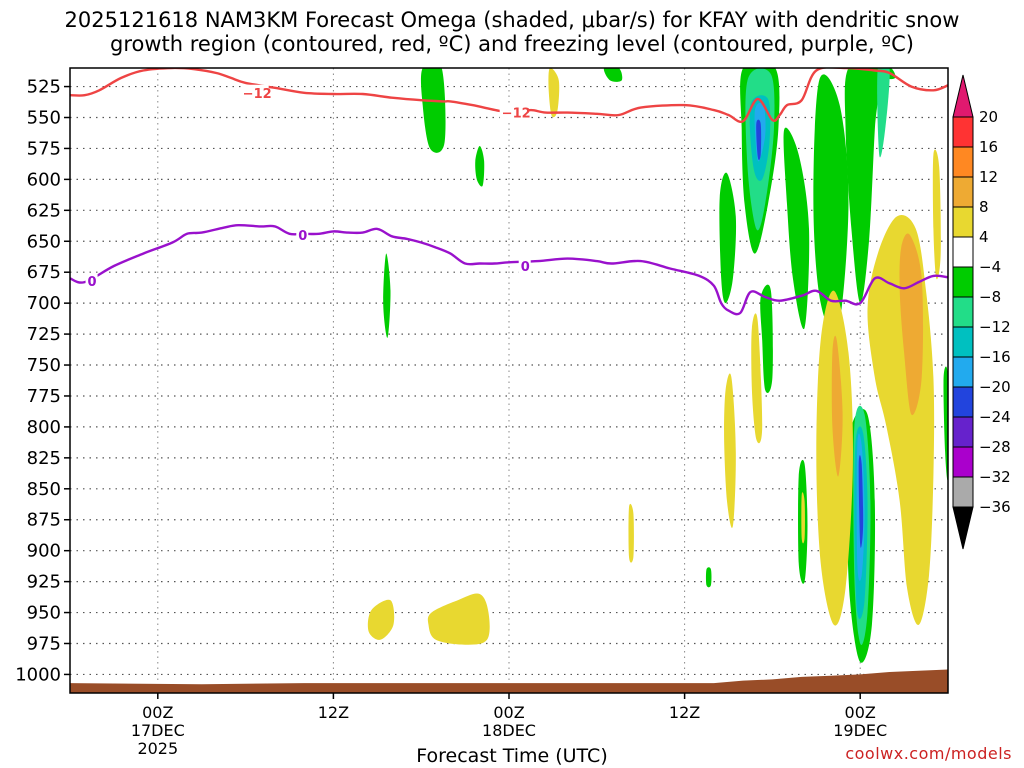 This screenshot has width=1024, height=768. I want to click on y-tick-label-900: 900, so click(44, 551).